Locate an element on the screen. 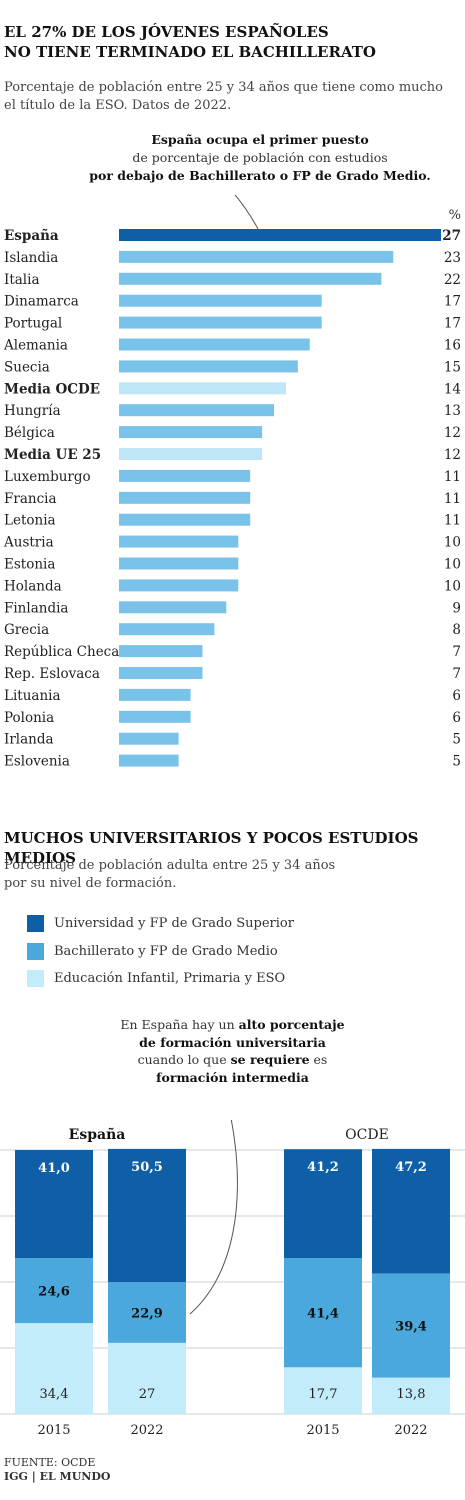  annotation2-arrow-line is located at coordinates (213, 1217).